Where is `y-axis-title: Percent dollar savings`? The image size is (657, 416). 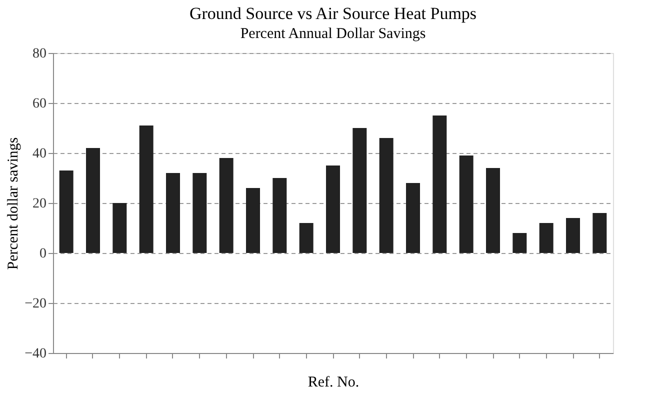 y-axis-title: Percent dollar savings is located at coordinates (14, 203).